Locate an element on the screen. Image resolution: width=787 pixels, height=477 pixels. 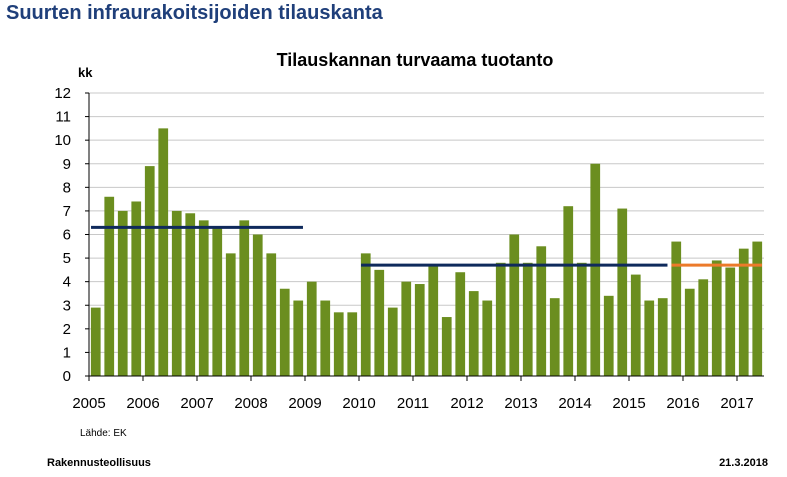
x-tick-label: 2011 is located at coordinates (413, 403).